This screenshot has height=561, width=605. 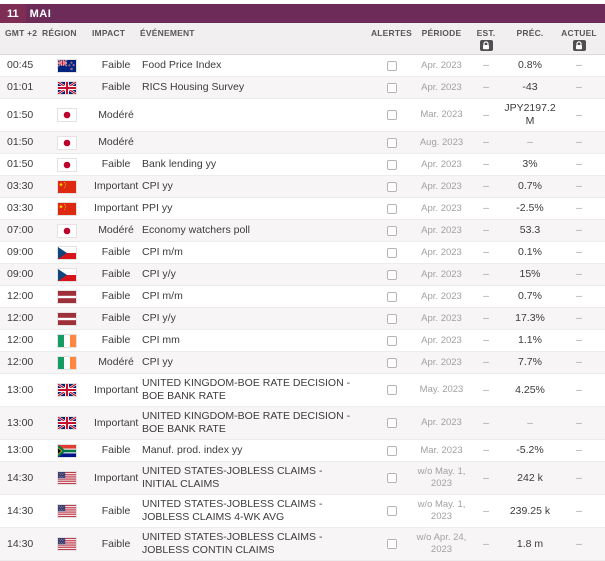 I want to click on event-name, so click(x=255, y=143).